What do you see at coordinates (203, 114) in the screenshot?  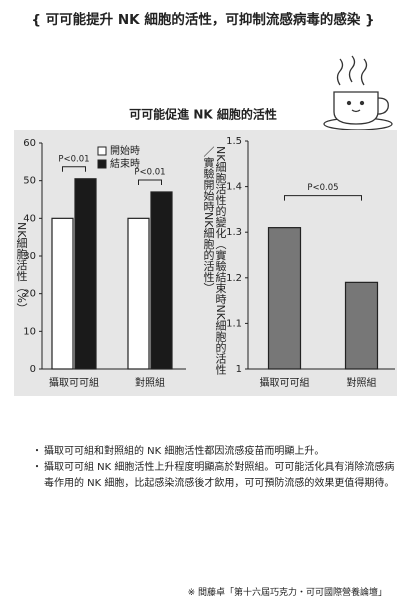 I see `section-title: 可可能促進 NK 細胞的活性` at bounding box center [203, 114].